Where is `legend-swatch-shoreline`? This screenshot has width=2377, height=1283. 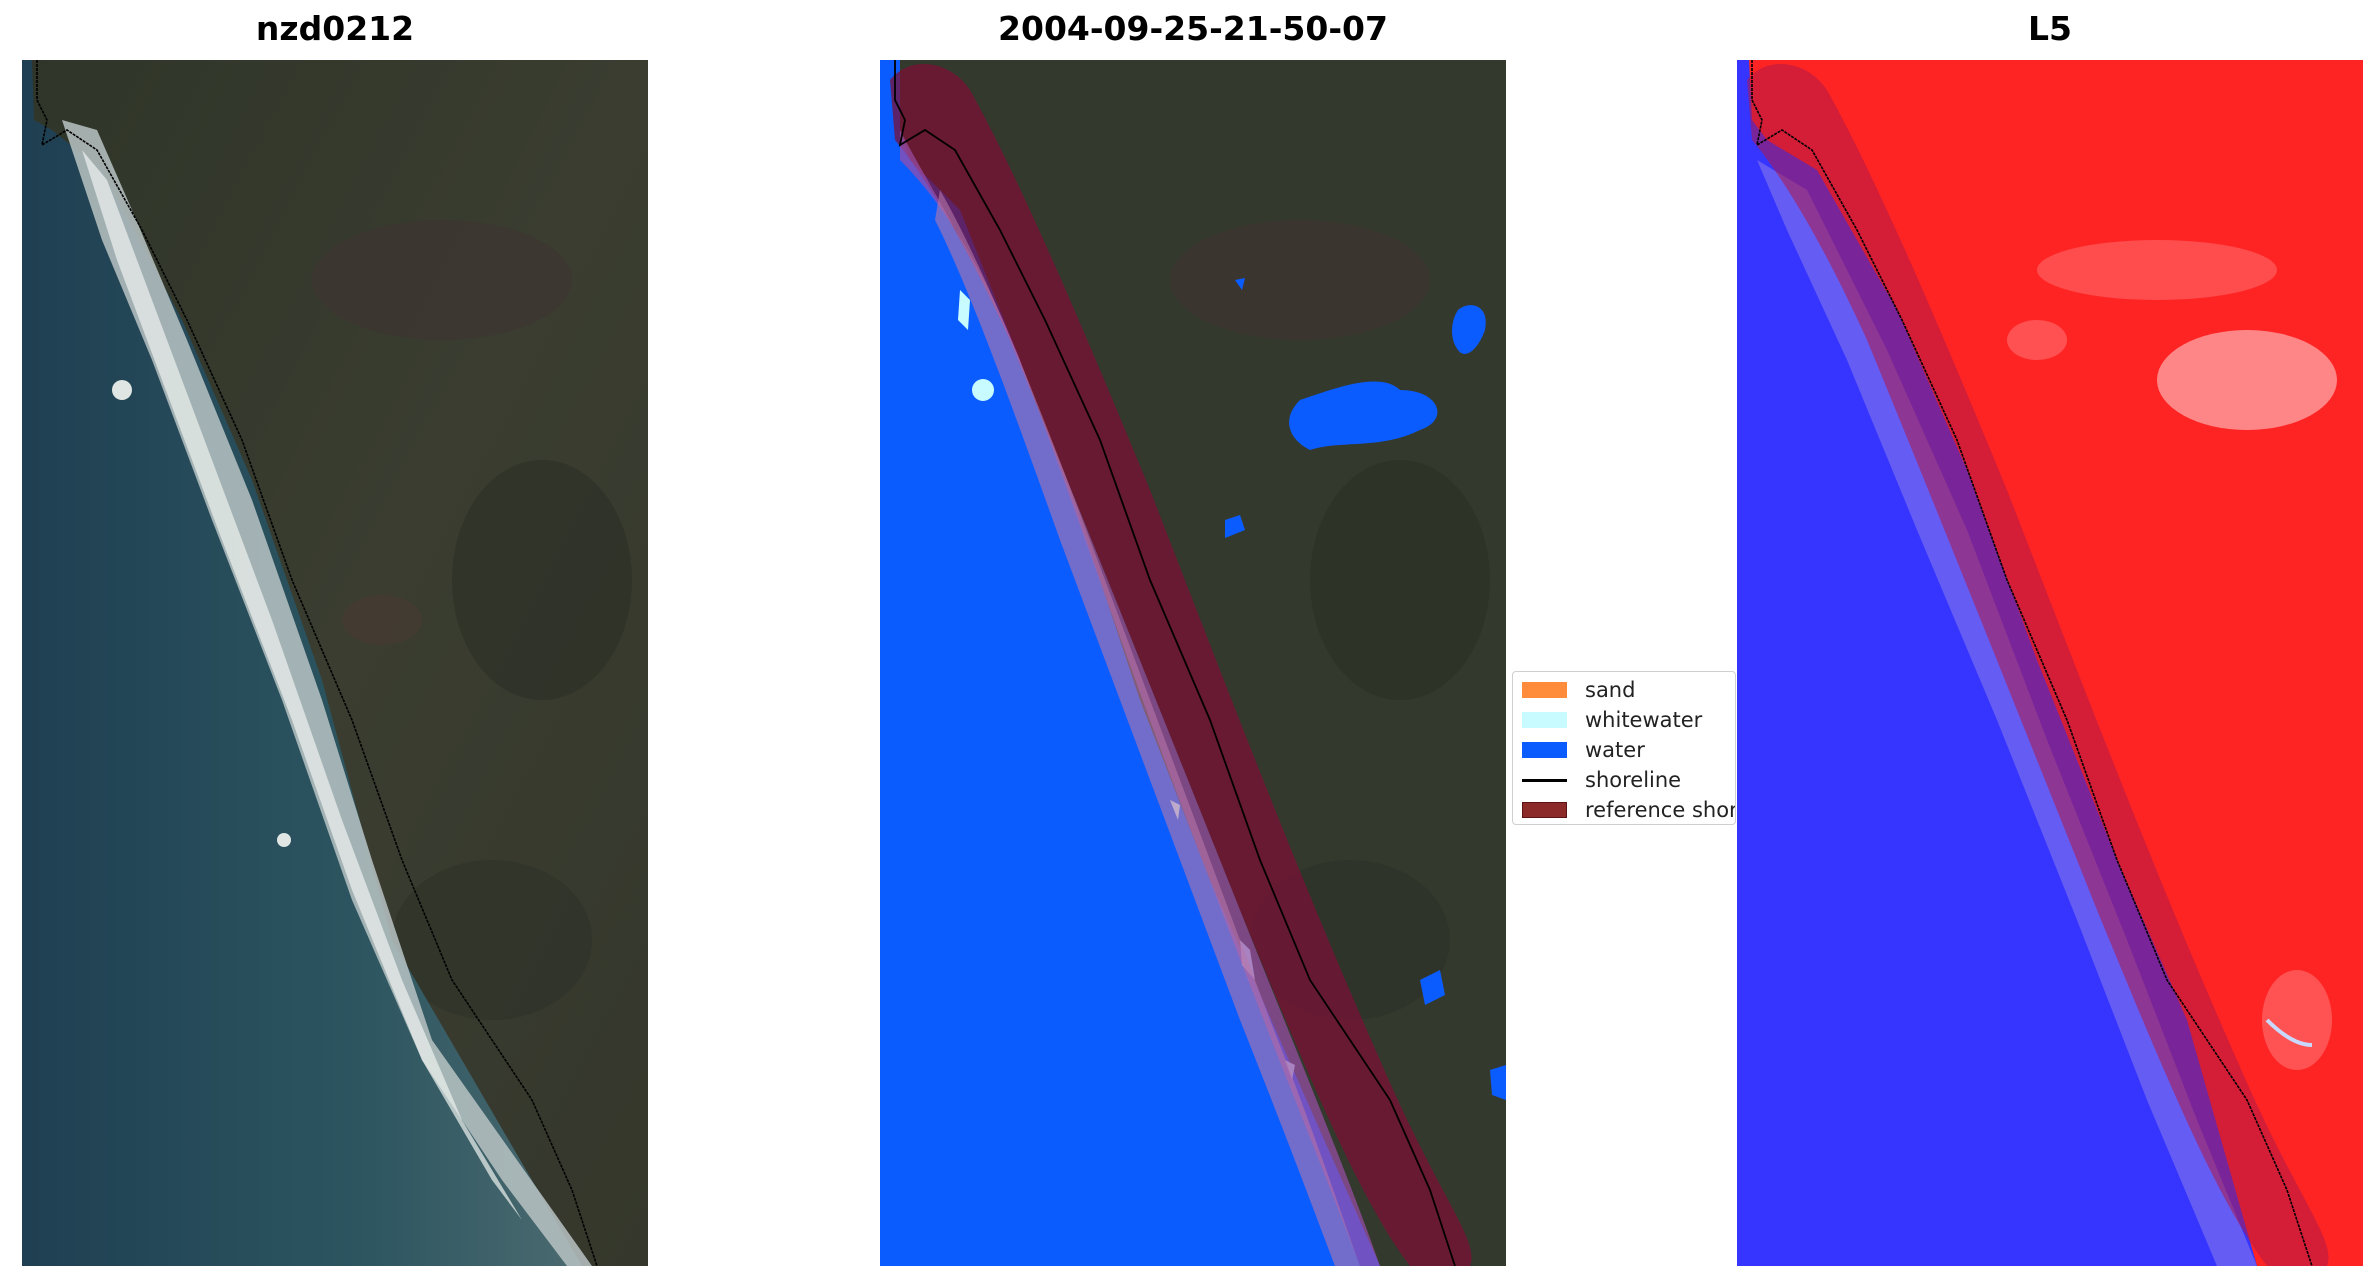 legend-swatch-shoreline is located at coordinates (1544, 780).